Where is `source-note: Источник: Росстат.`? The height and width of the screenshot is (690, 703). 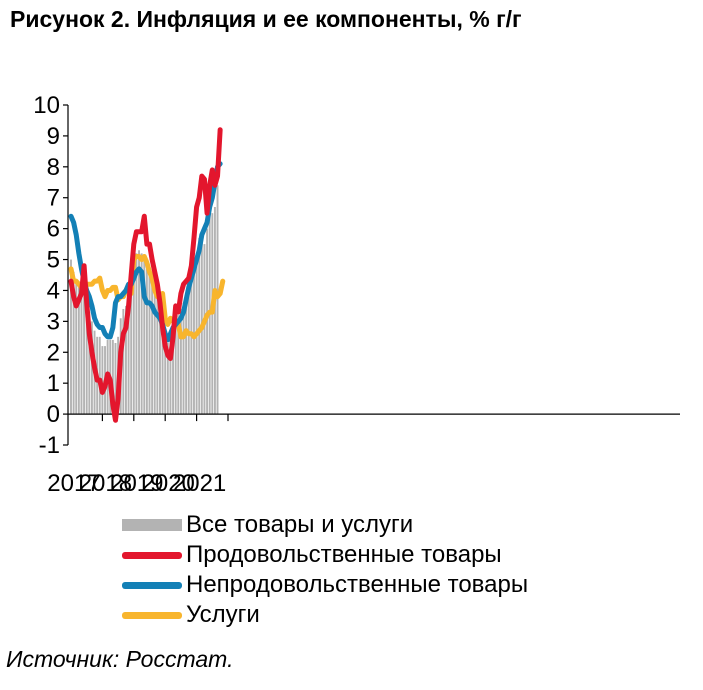 source-note: Источник: Росстат. is located at coordinates (120, 659).